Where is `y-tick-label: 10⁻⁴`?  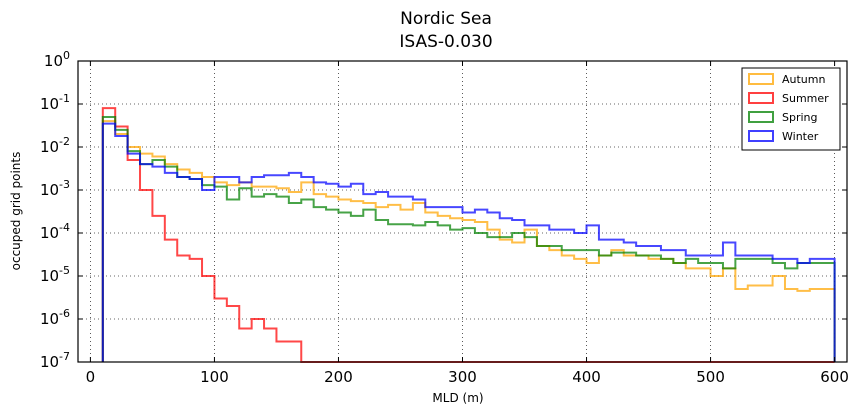
y-tick-label: 10⁻⁴ is located at coordinates (55, 231).